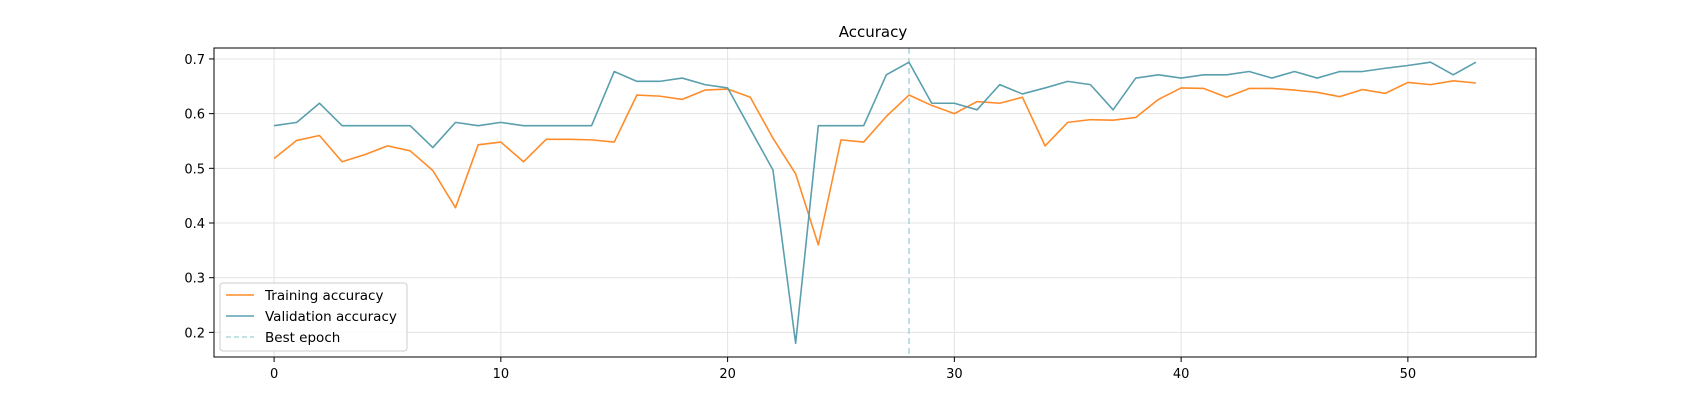 The image size is (1700, 400). What do you see at coordinates (194, 115) in the screenshot?
I see `y-tick-label: 0.6` at bounding box center [194, 115].